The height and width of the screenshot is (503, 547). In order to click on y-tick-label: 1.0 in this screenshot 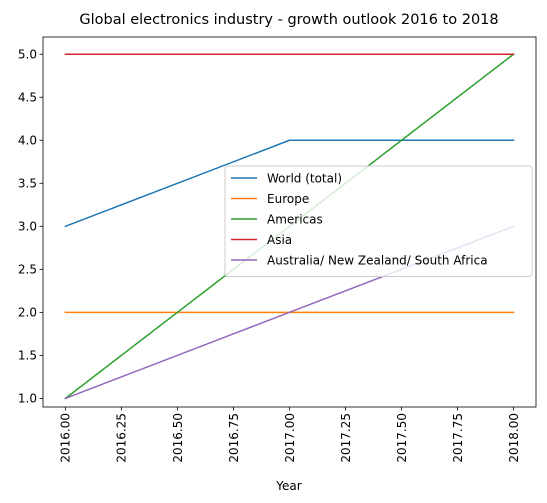, I will do `click(27, 399)`.